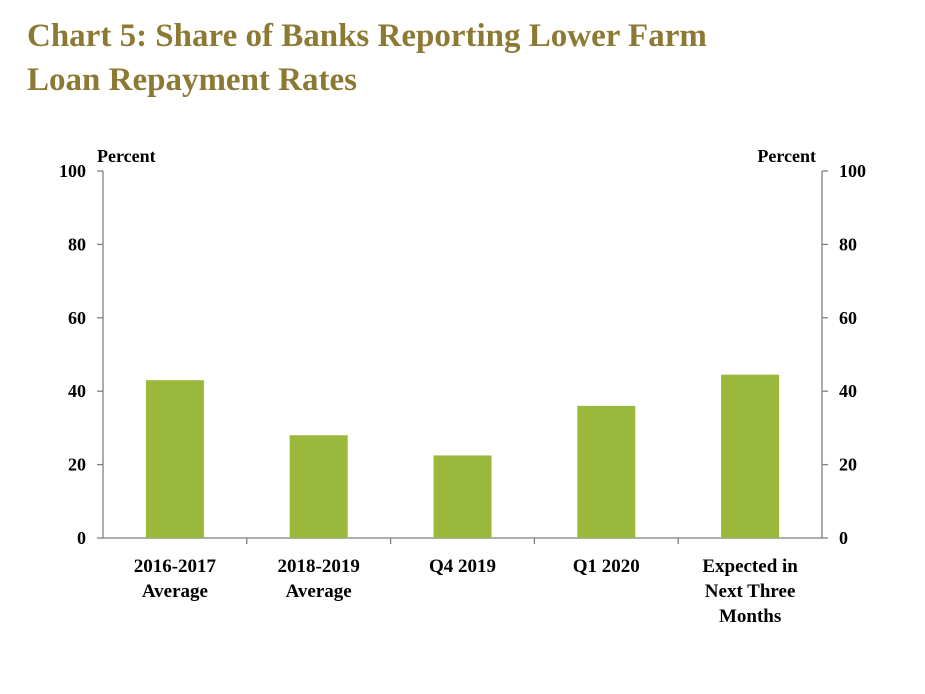 The width and height of the screenshot is (925, 694). What do you see at coordinates (462, 566) in the screenshot?
I see `x-tick-label: Q4 2019` at bounding box center [462, 566].